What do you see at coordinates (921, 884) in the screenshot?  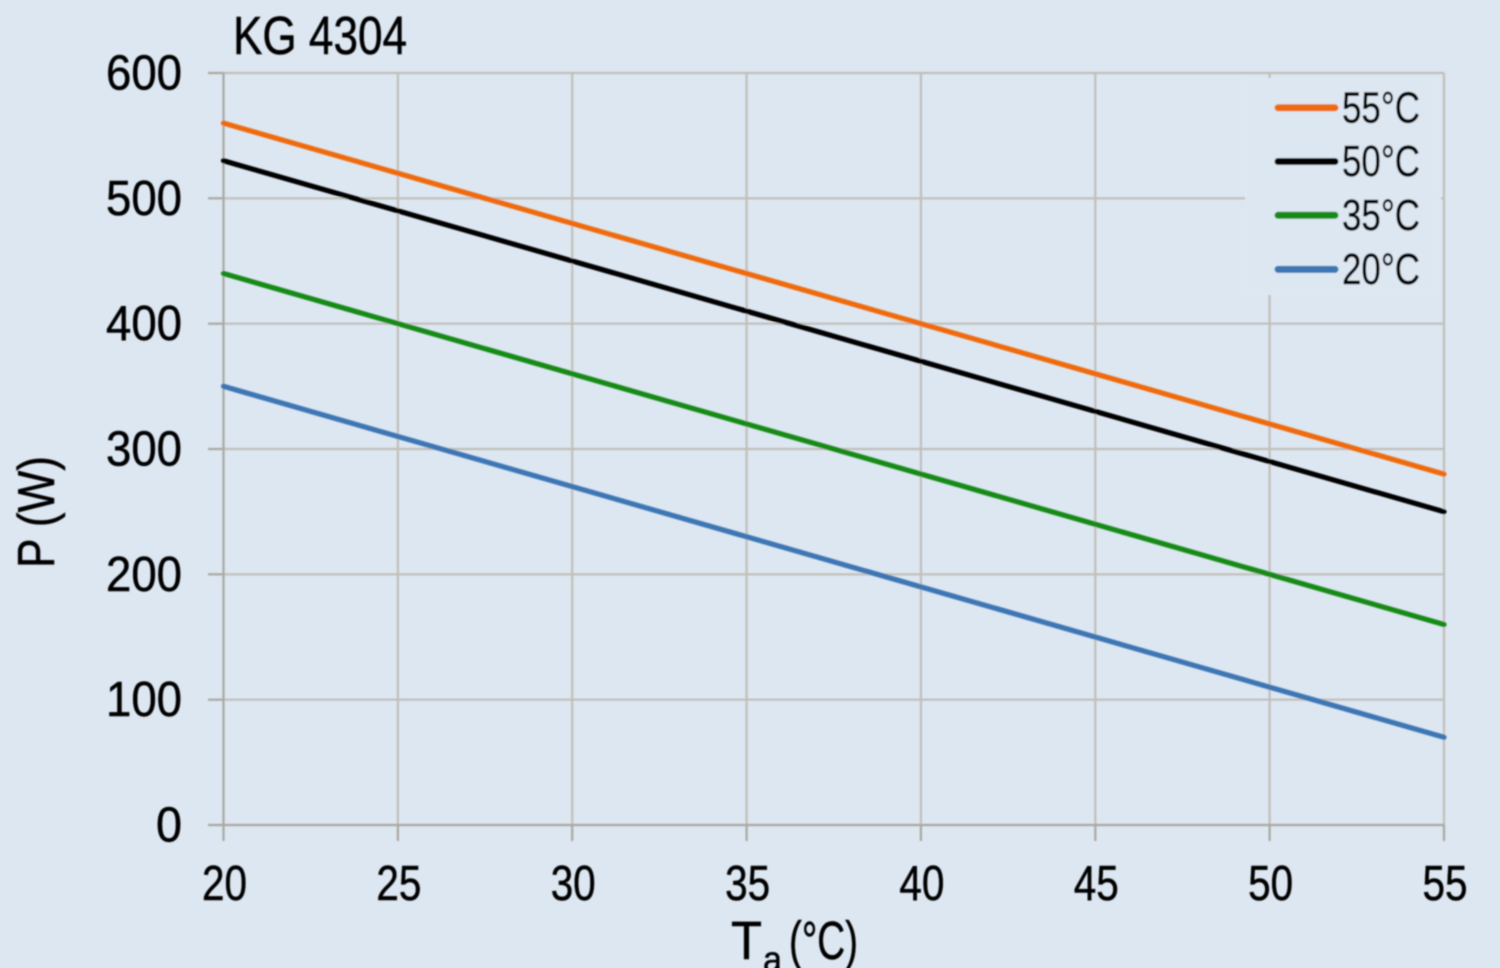 I see `svg-text: 40` at bounding box center [921, 884].